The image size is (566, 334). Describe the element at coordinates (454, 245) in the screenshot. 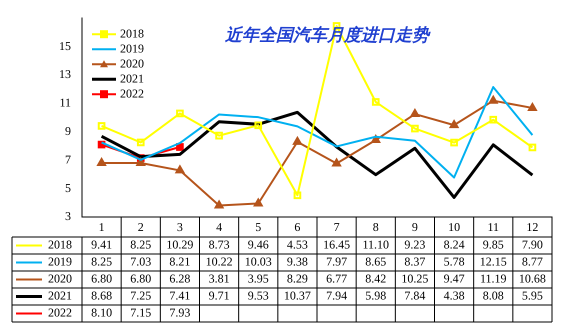

I see `data-label: 8.24` at that location.